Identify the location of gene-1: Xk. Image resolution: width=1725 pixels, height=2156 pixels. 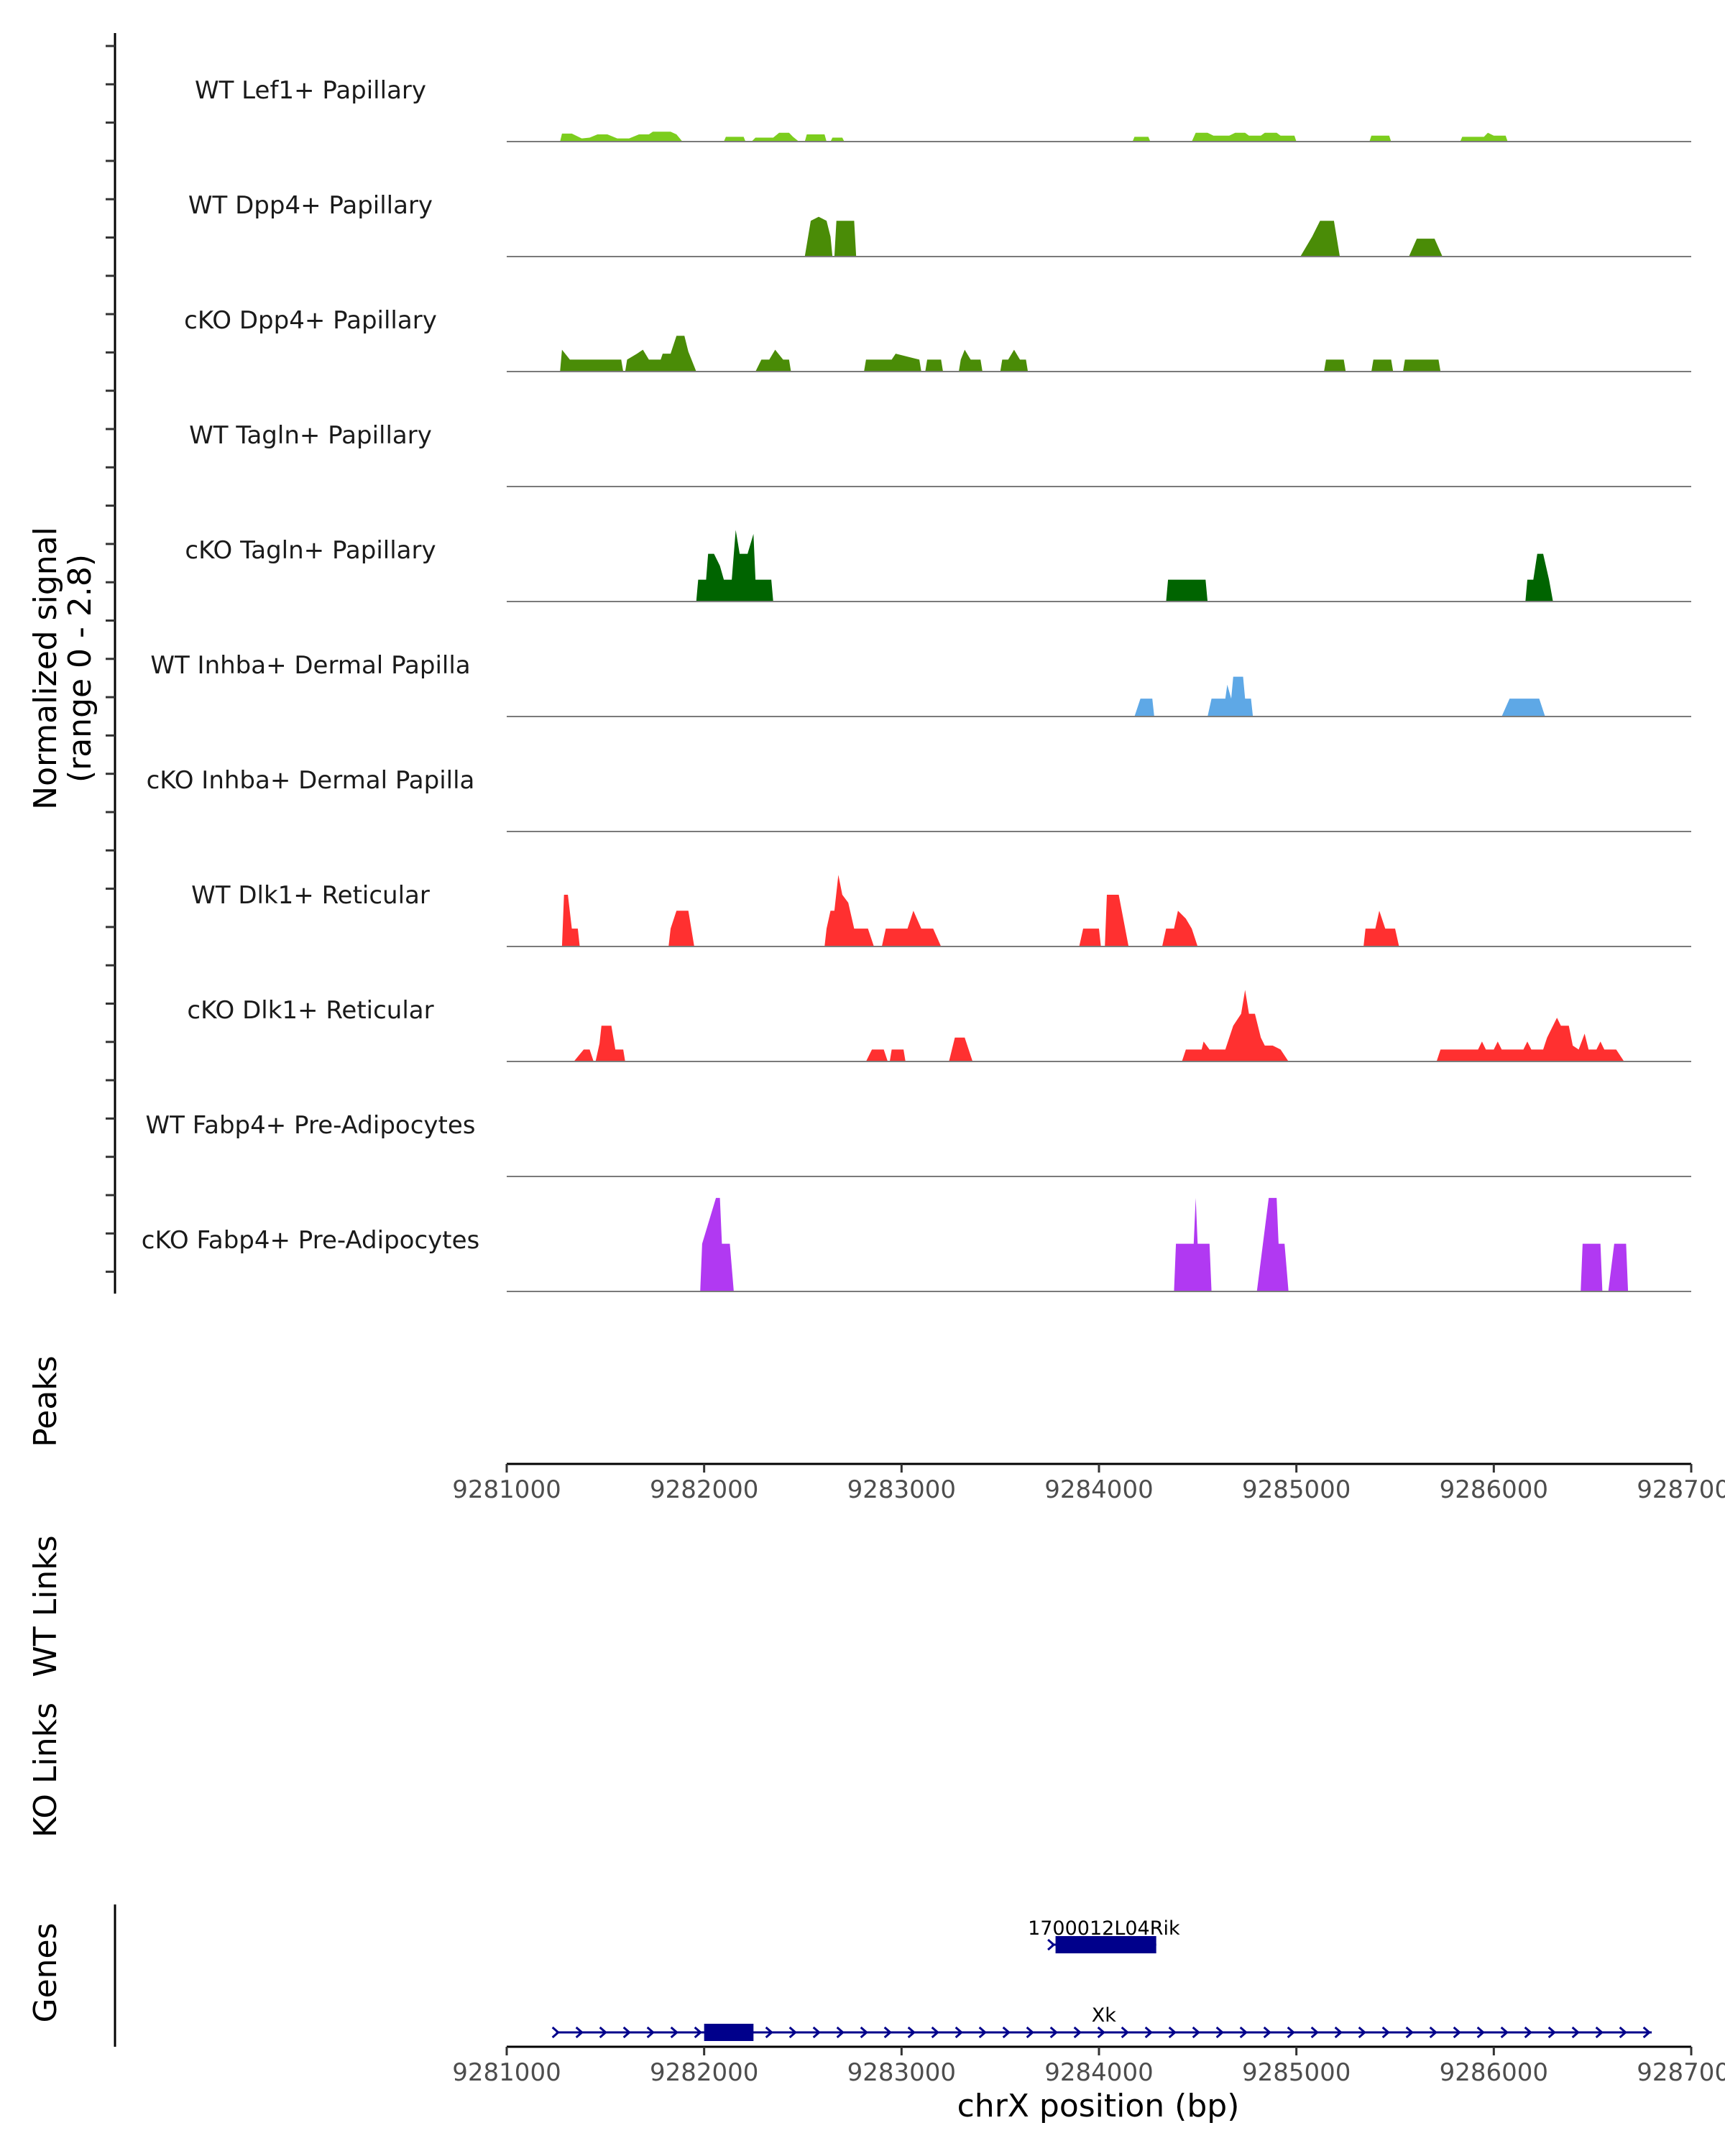
(1101, 2023).